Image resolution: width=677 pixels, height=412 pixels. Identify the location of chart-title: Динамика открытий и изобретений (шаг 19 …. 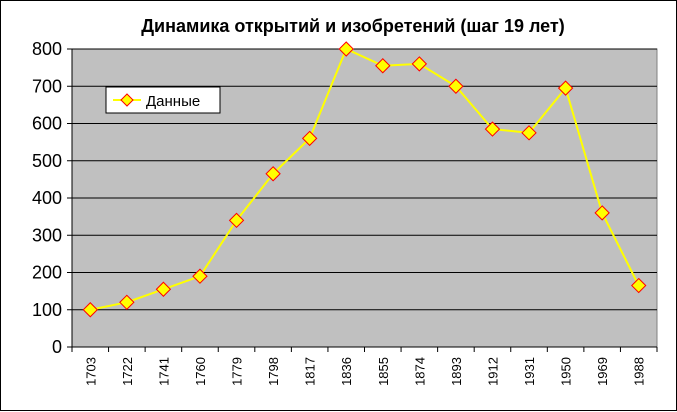
(353, 26).